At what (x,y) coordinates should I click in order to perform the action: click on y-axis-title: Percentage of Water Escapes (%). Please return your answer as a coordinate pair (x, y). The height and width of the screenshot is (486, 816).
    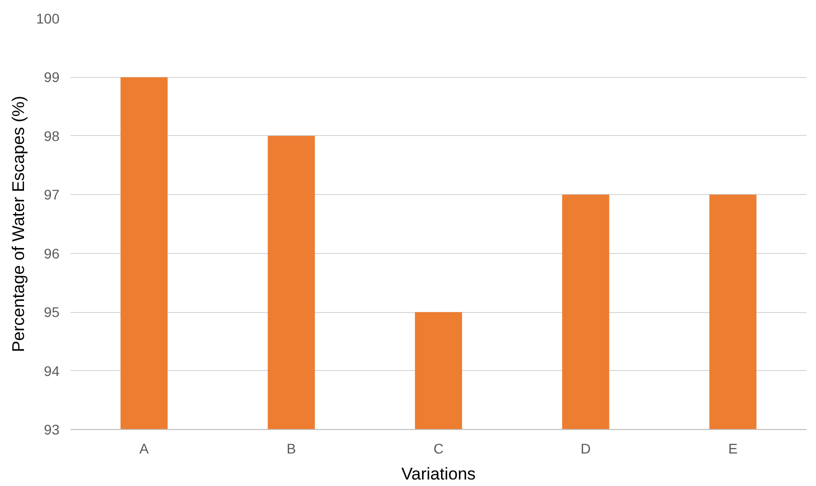
    Looking at the image, I should click on (18, 224).